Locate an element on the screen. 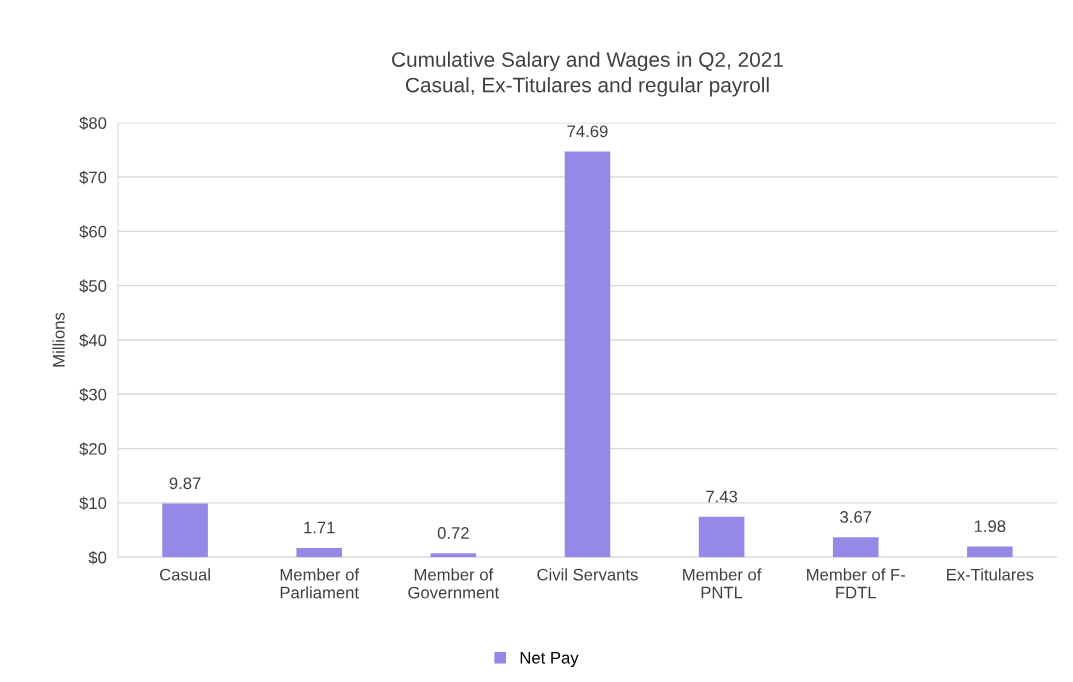  chart-title: Cumulative Salary and Wages in Q2, 2021 Casual, Ex-Titulares and regular payroll is located at coordinates (587, 74).